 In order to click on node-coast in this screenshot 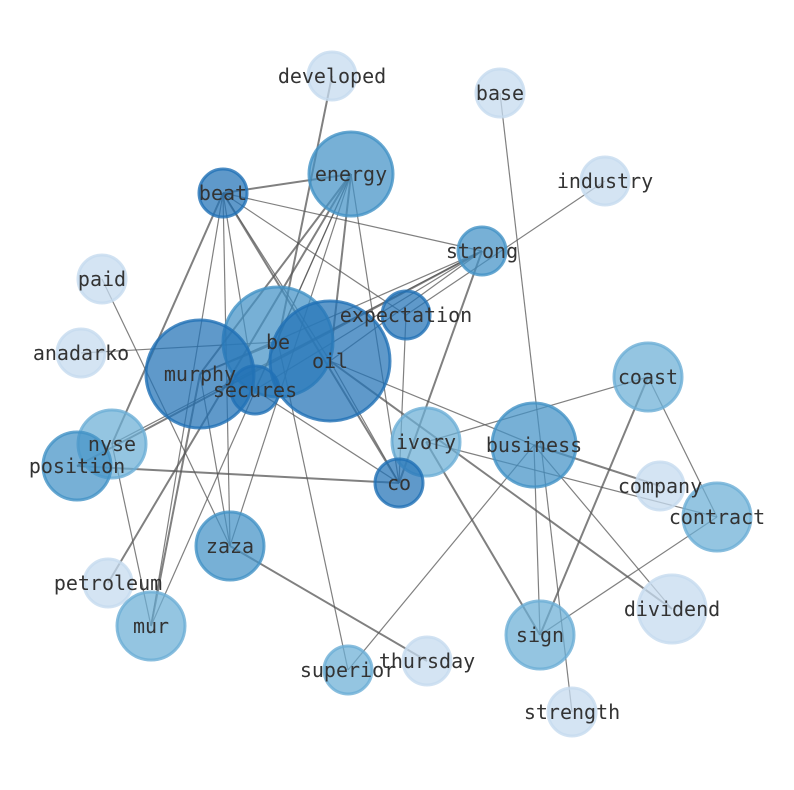, I will do `click(648, 377)`.